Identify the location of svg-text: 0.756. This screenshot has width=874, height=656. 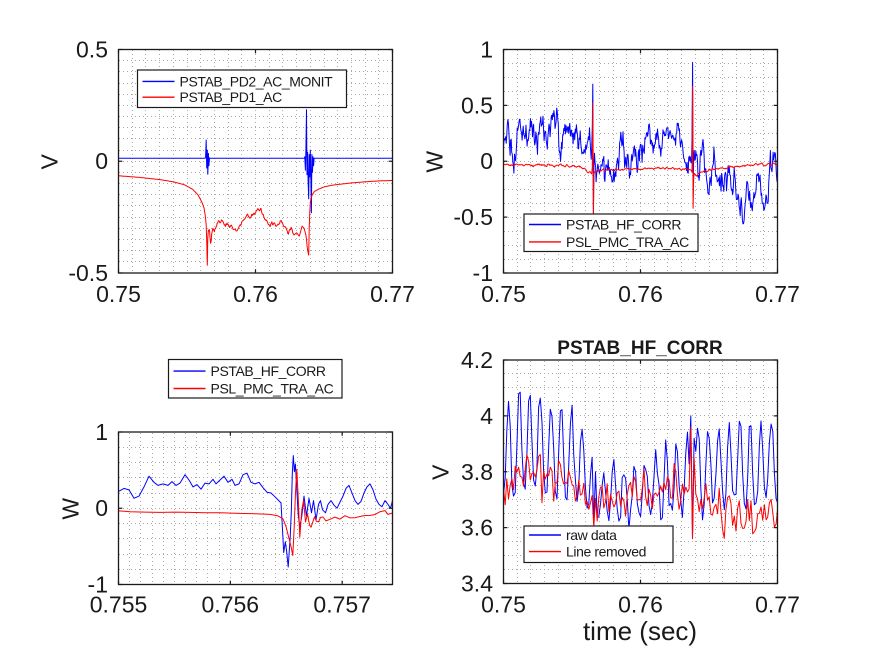
(231, 605).